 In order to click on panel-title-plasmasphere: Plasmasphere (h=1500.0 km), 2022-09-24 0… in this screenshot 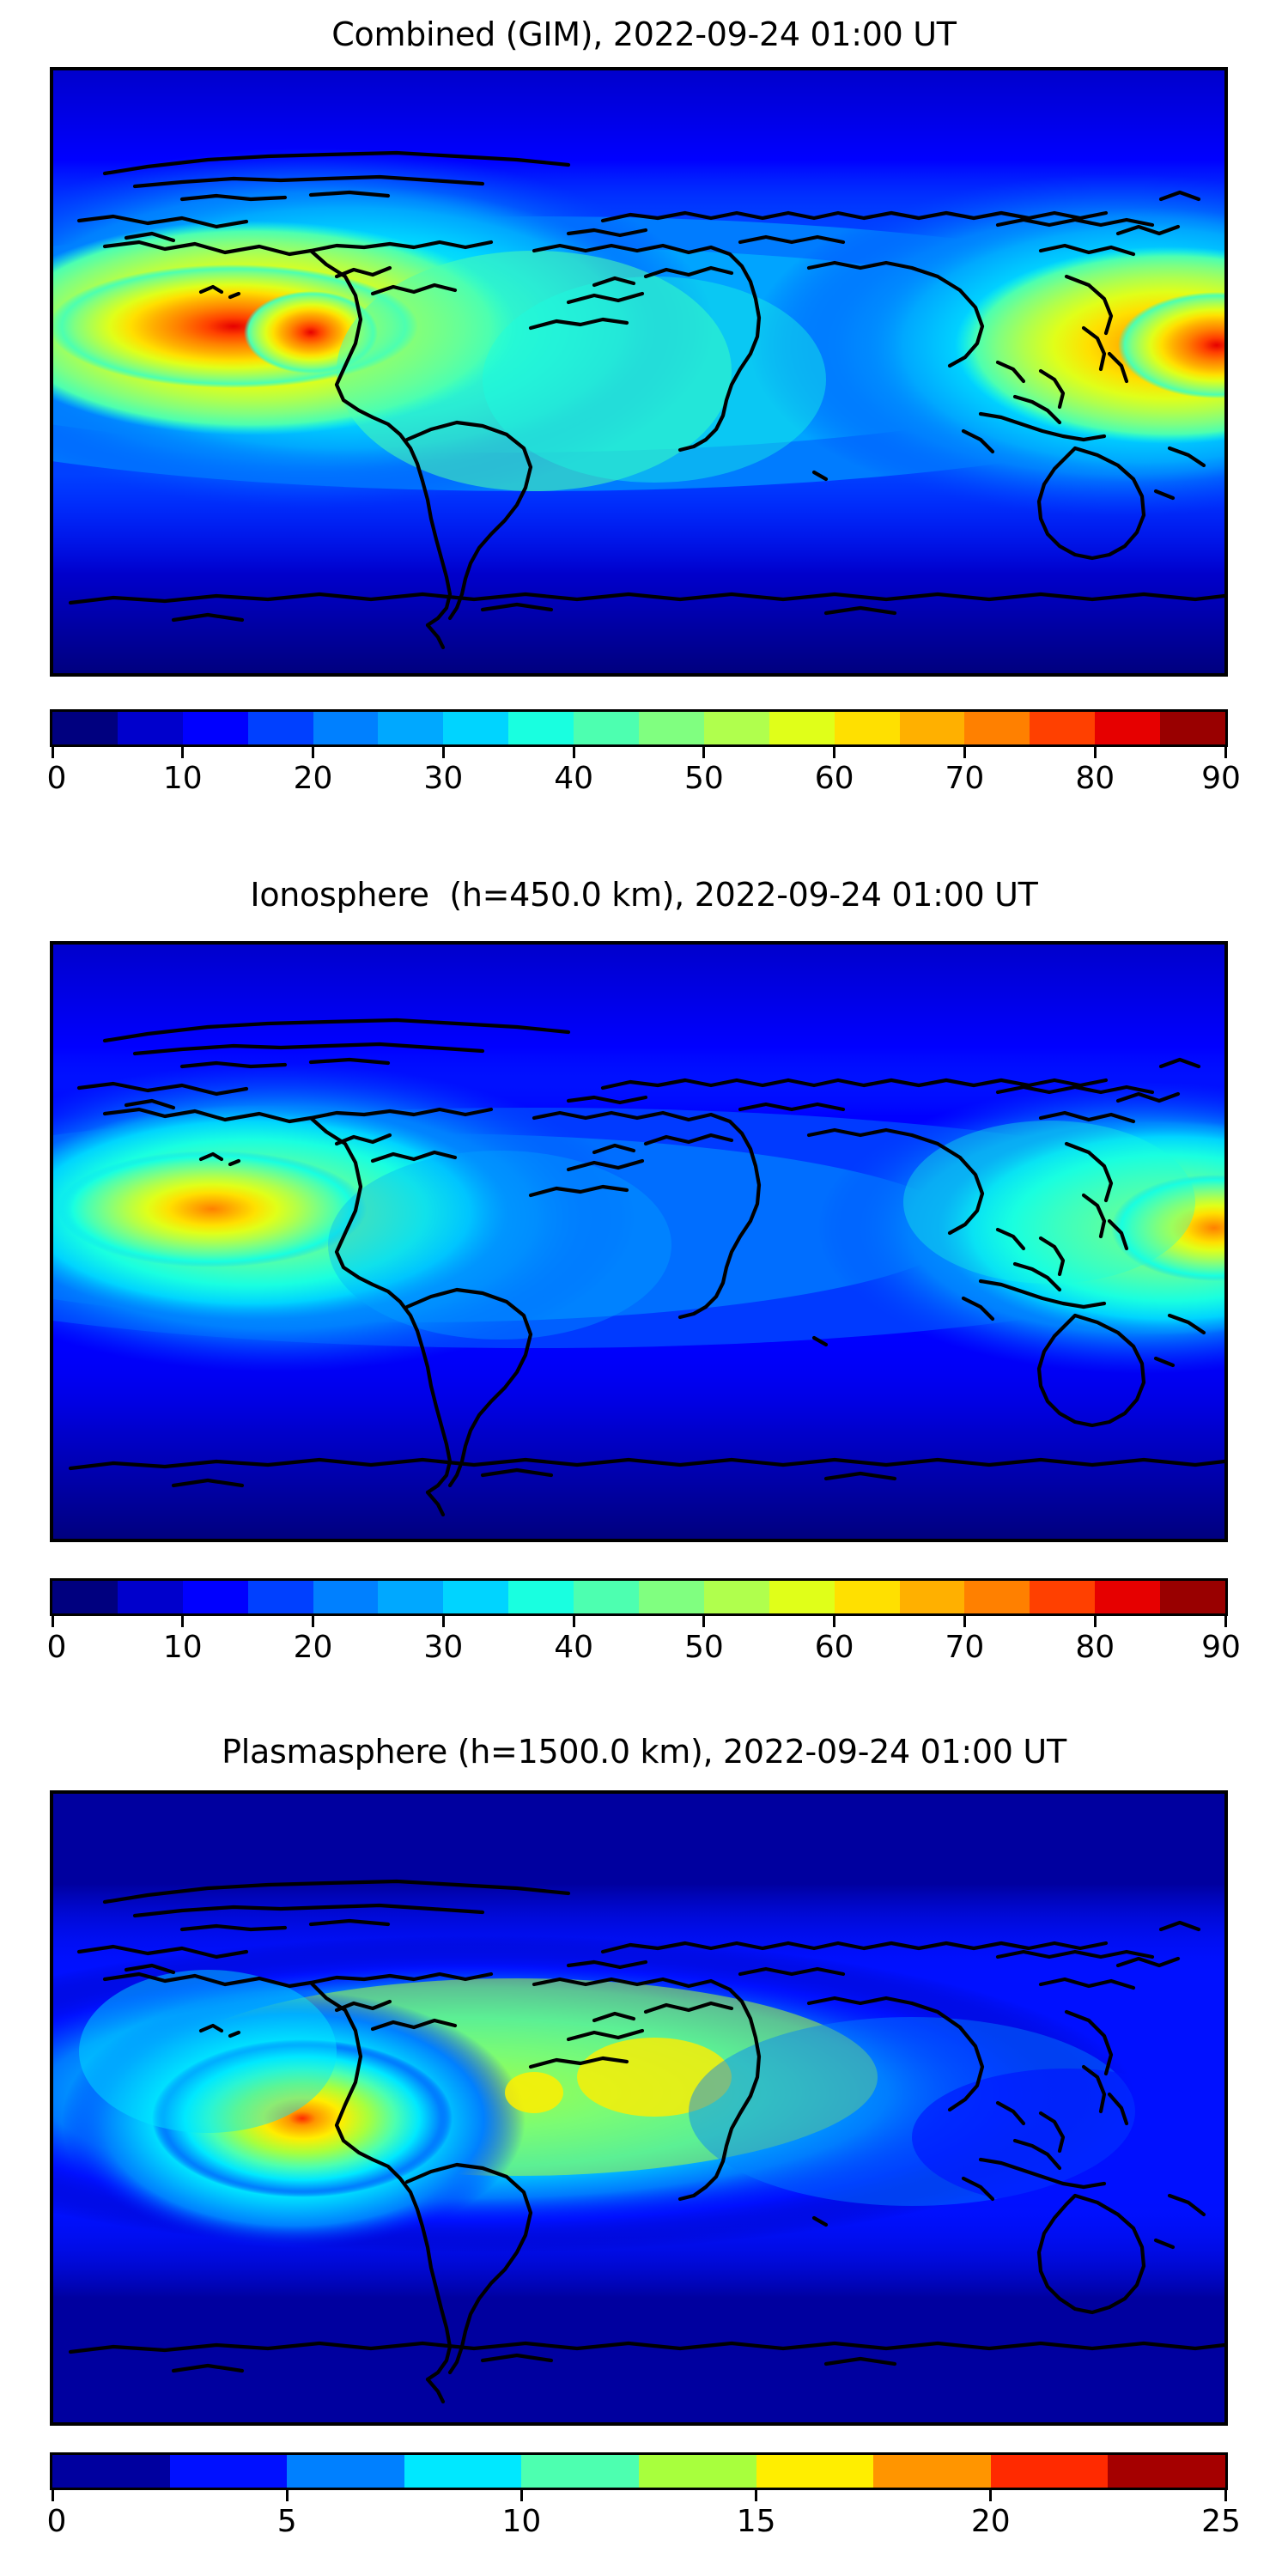, I will do `click(644, 1752)`.